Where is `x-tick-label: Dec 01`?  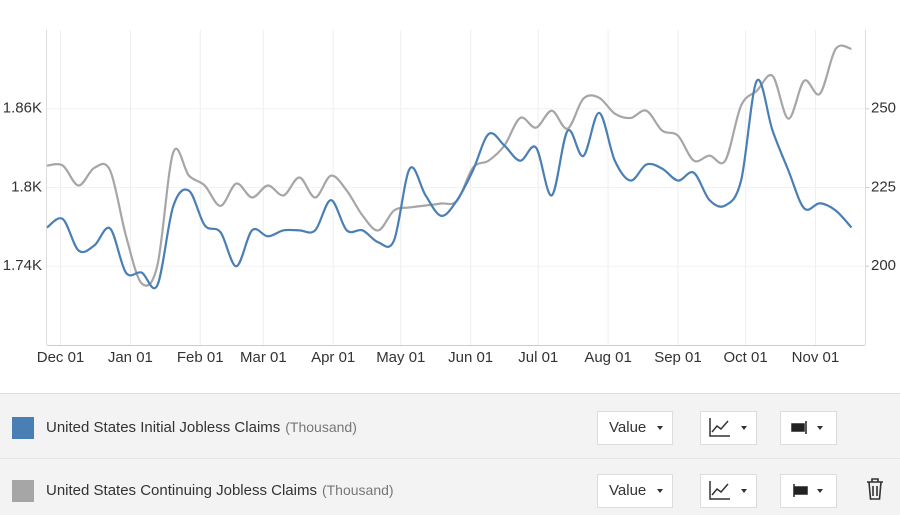
x-tick-label: Dec 01 is located at coordinates (61, 357).